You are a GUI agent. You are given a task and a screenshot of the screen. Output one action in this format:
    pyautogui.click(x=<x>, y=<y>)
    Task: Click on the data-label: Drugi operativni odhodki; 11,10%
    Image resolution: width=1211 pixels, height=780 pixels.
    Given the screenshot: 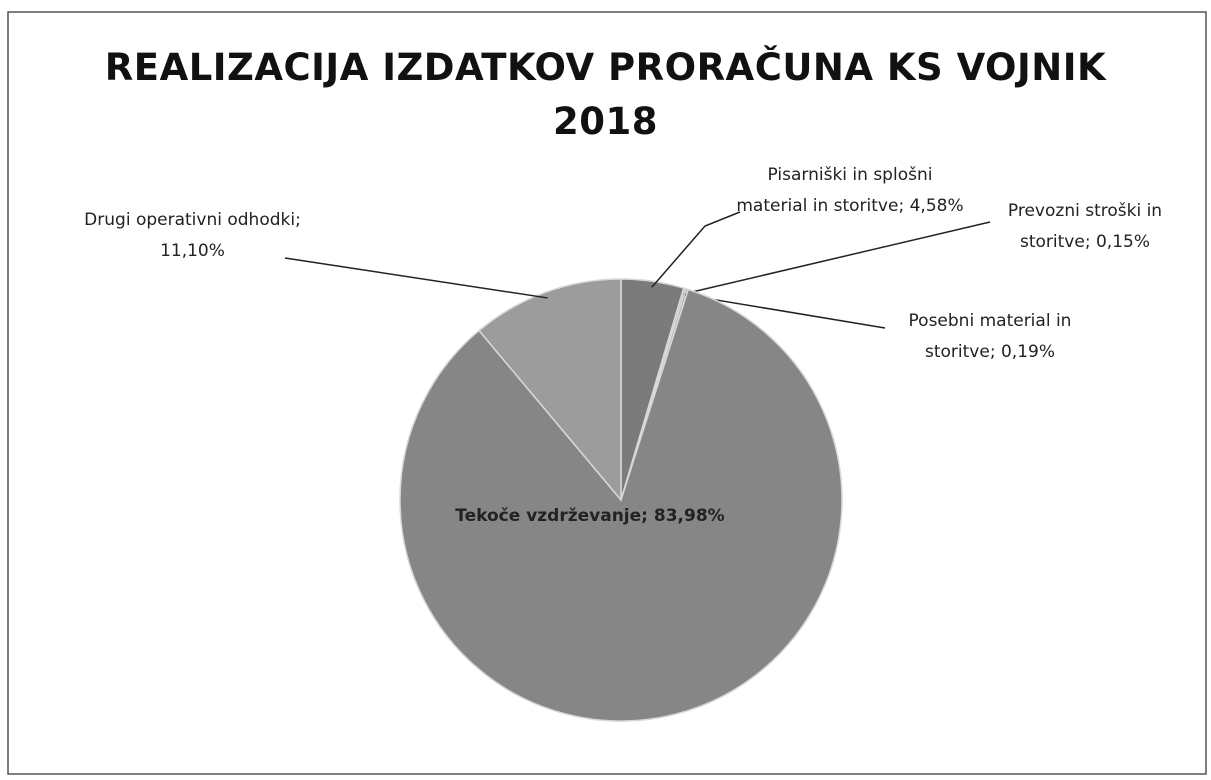 What is the action you would take?
    pyautogui.click(x=192, y=236)
    